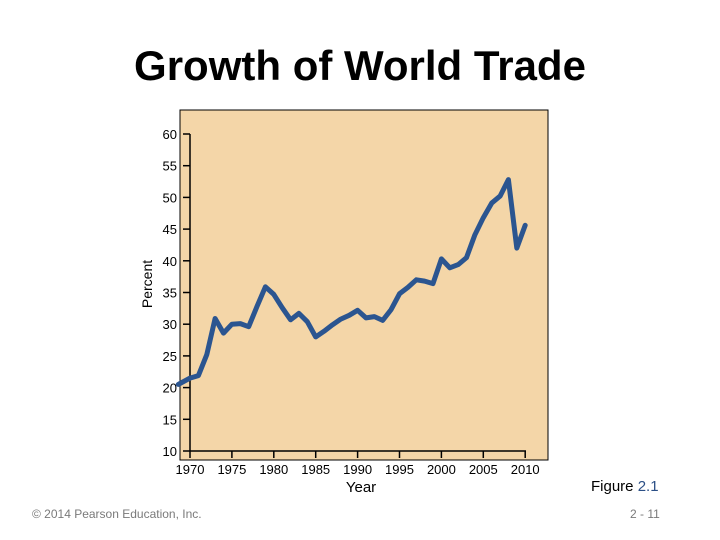  I want to click on y-tick-label: 35, so click(170, 293).